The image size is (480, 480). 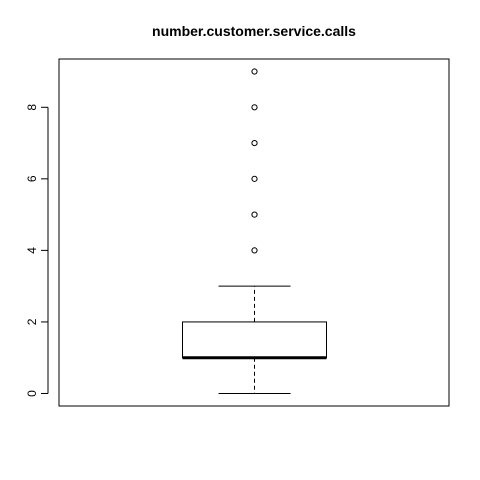 I want to click on chart-title: number.customer.service.calls, so click(x=254, y=31).